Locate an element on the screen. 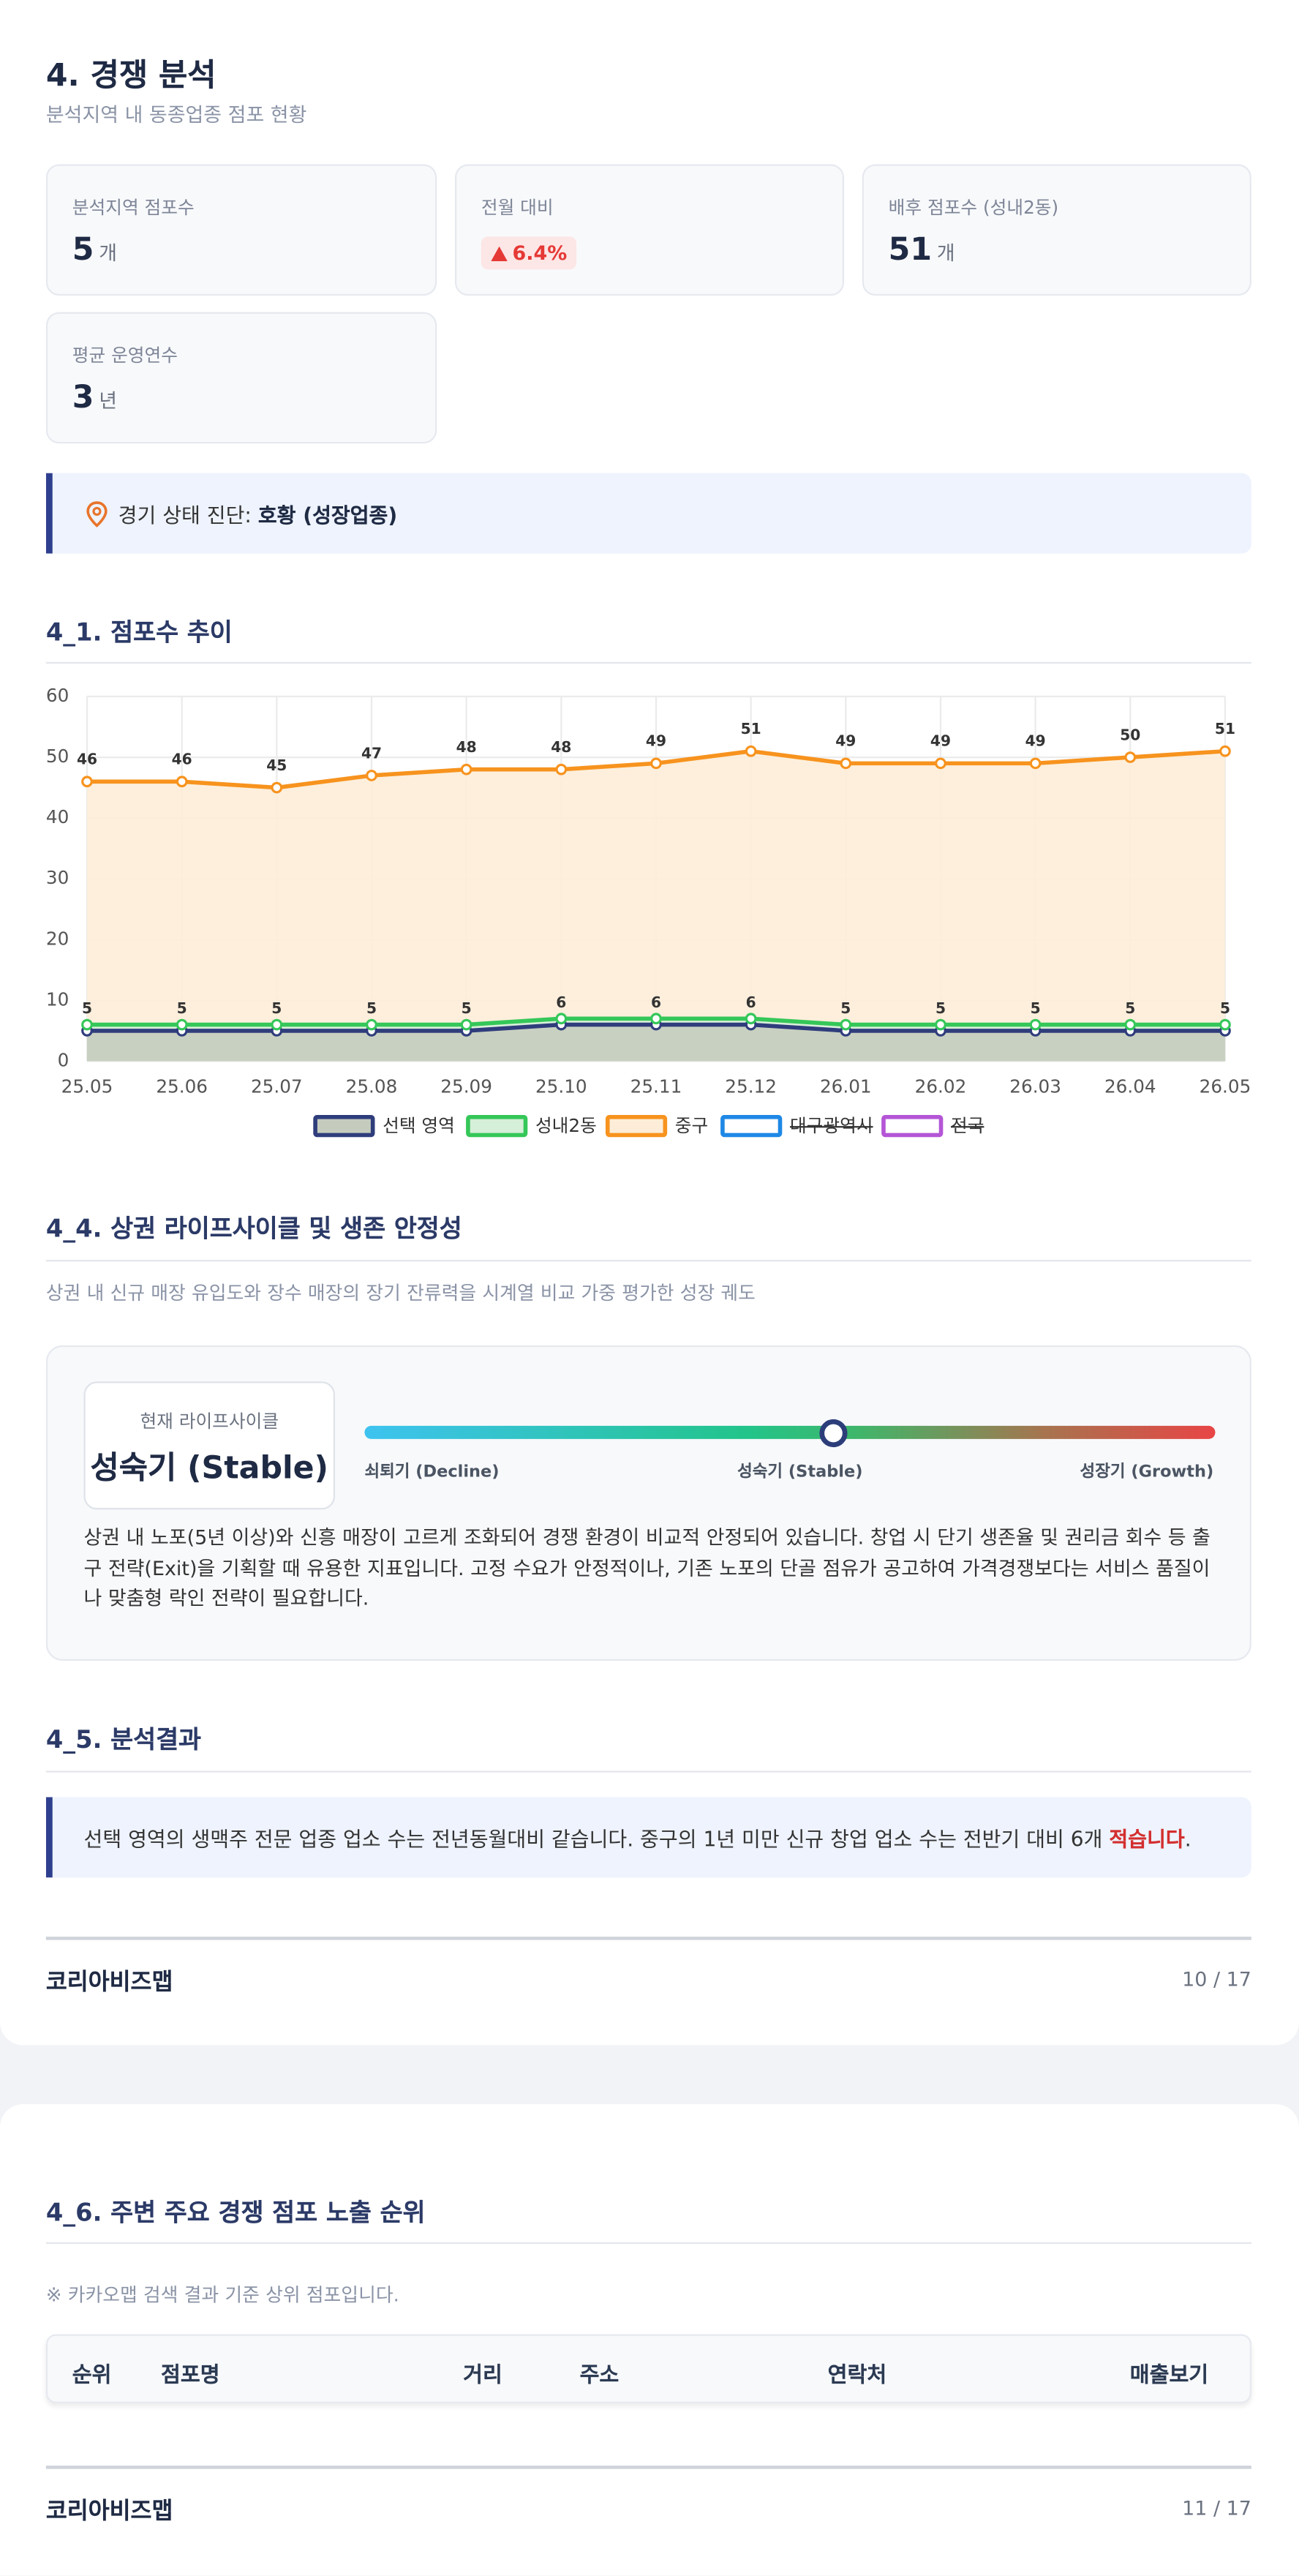 This screenshot has height=2576, width=1299. section-title: 4_1. 점포수 추이 is located at coordinates (139, 632).